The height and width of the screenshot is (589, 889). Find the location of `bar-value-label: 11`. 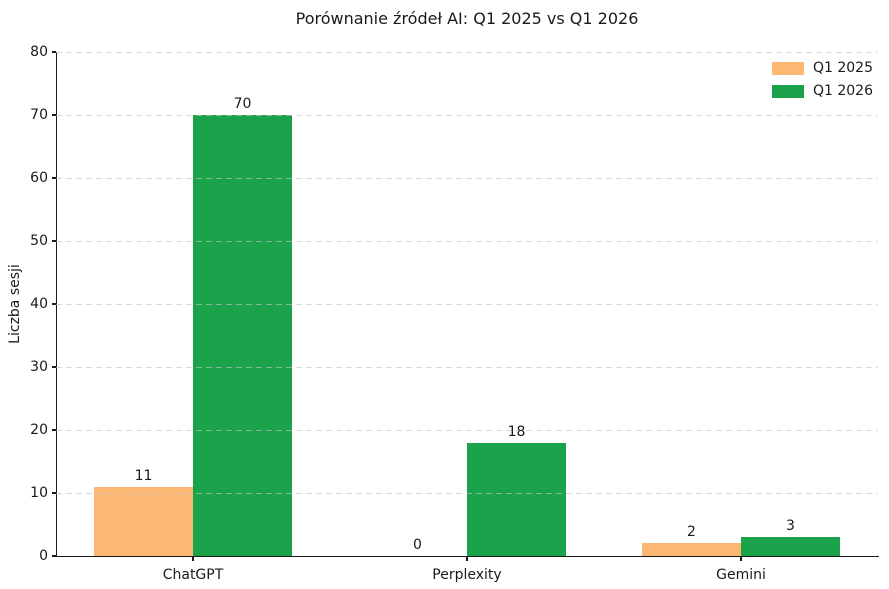

bar-value-label: 11 is located at coordinates (143, 475).